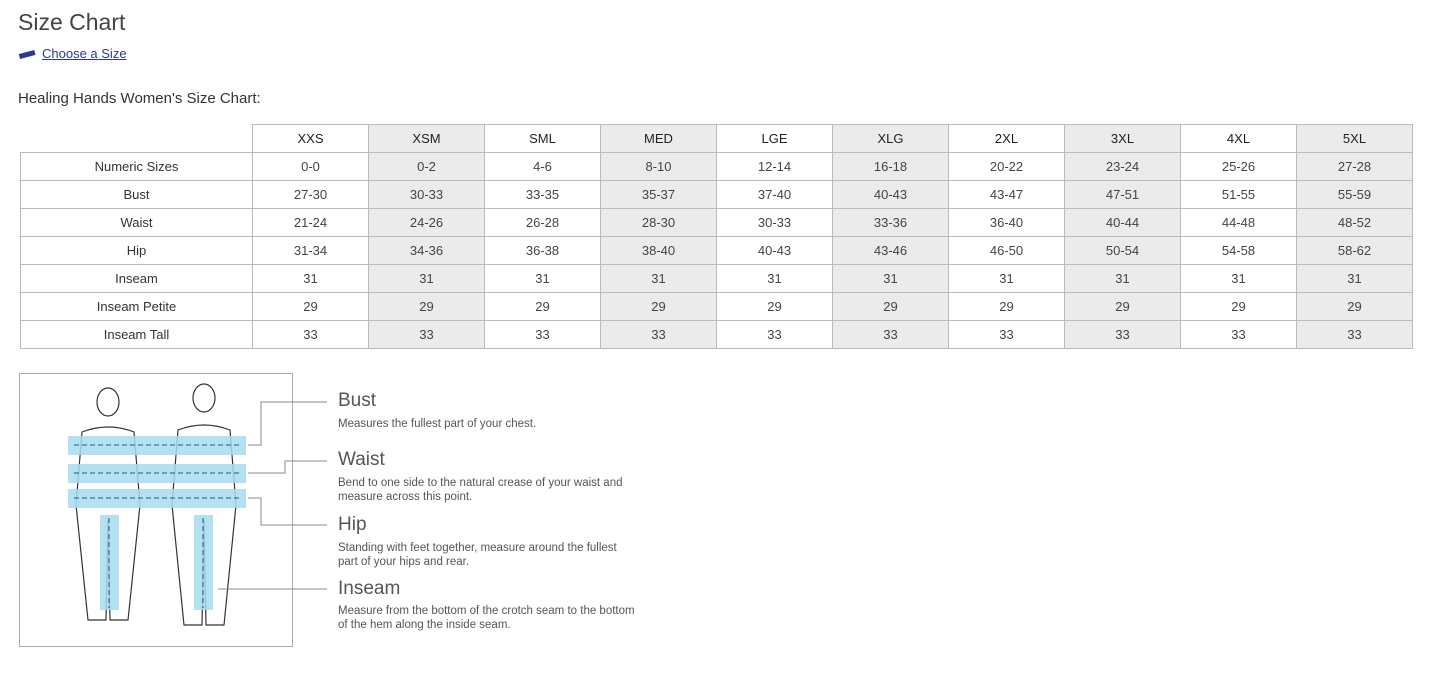  Describe the element at coordinates (27, 54) in the screenshot. I see `ruler-icon` at that location.